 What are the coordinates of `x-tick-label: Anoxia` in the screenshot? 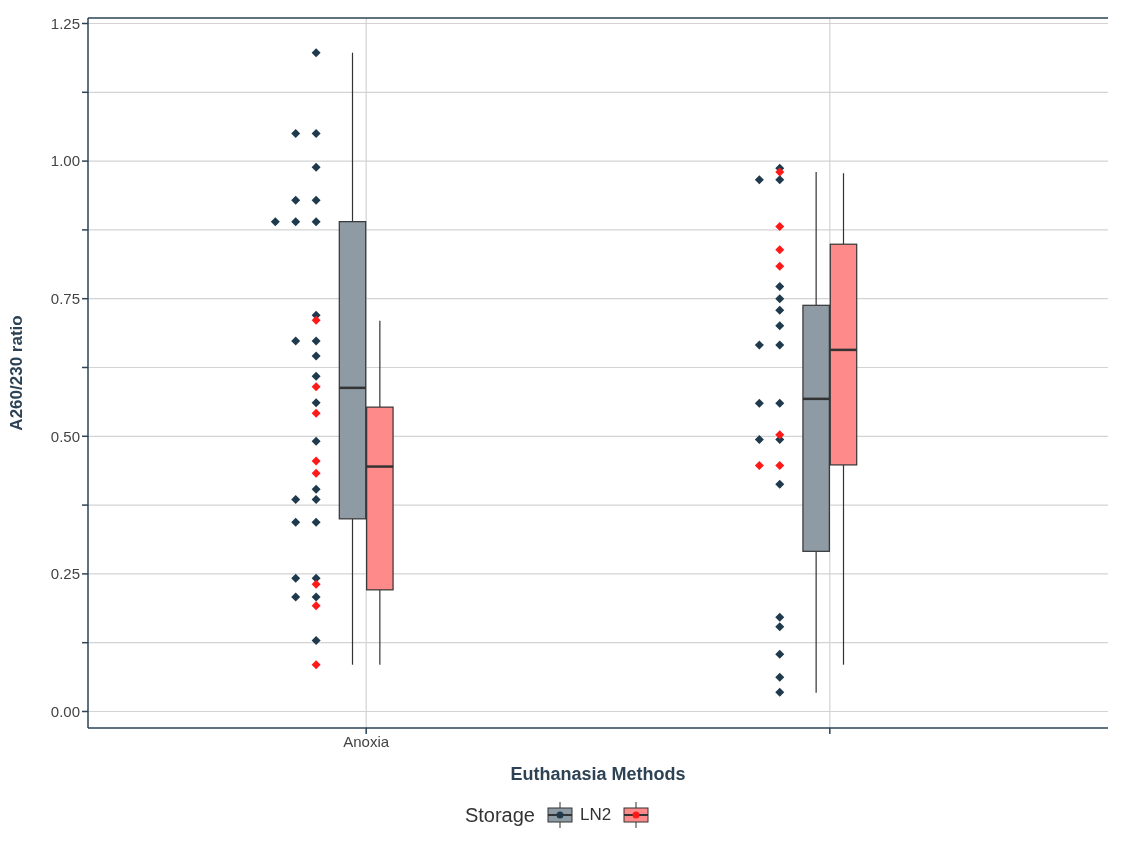 It's located at (366, 741).